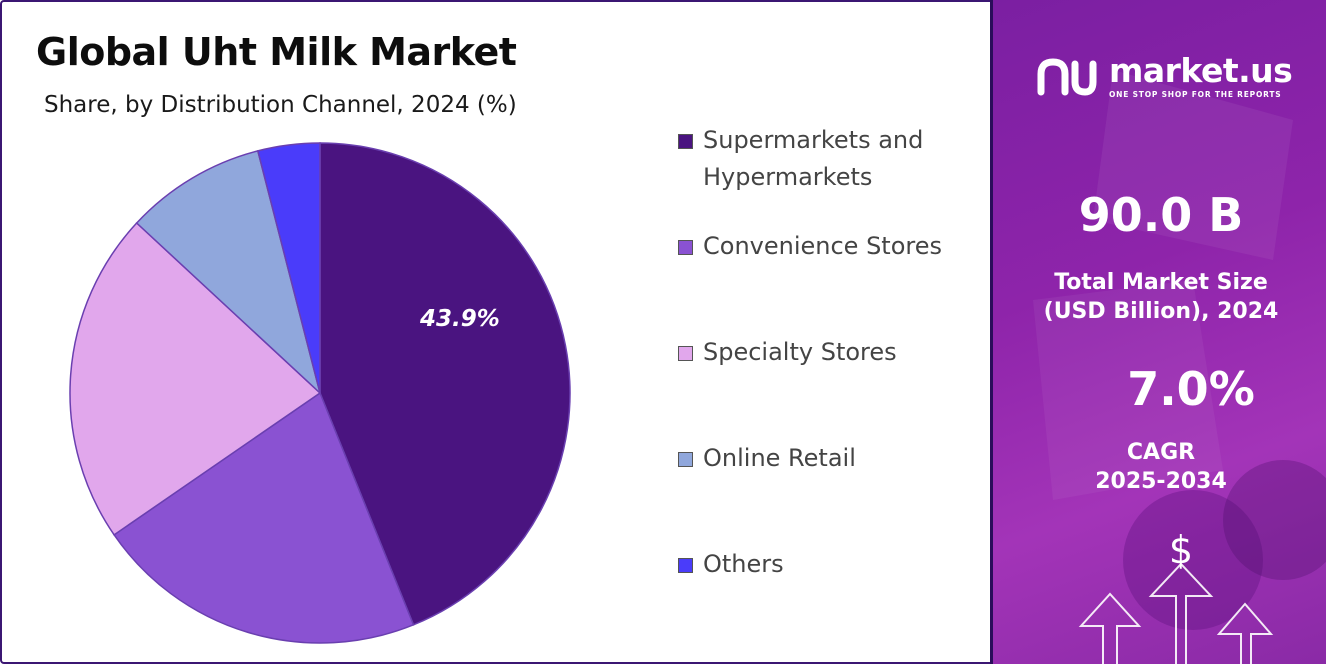  What do you see at coordinates (280, 105) in the screenshot?
I see `chart-subtitle: Share, by Distribution Channel, 2024 (%)` at bounding box center [280, 105].